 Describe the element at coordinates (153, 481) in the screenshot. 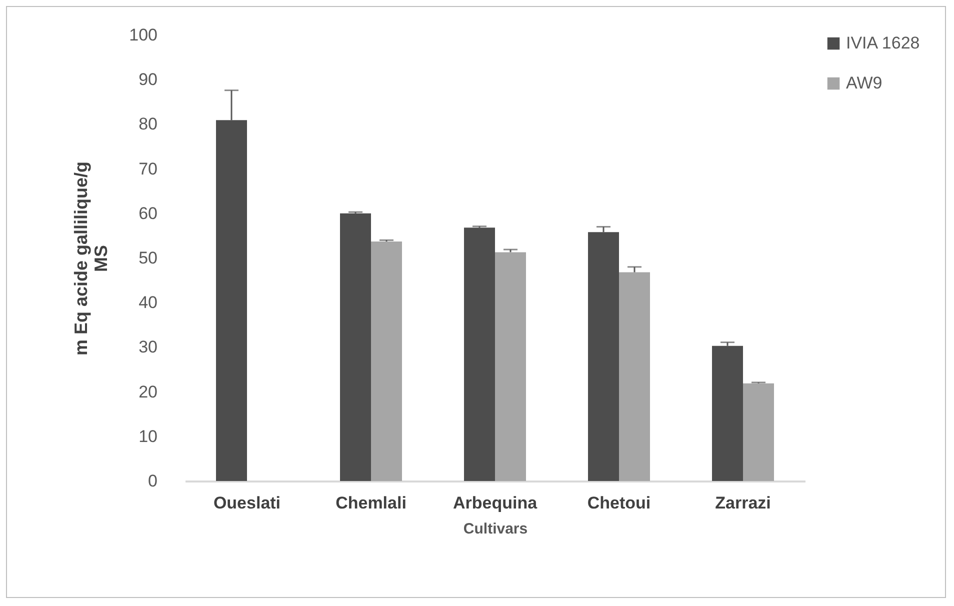

I see `y-tick-label: 0` at that location.